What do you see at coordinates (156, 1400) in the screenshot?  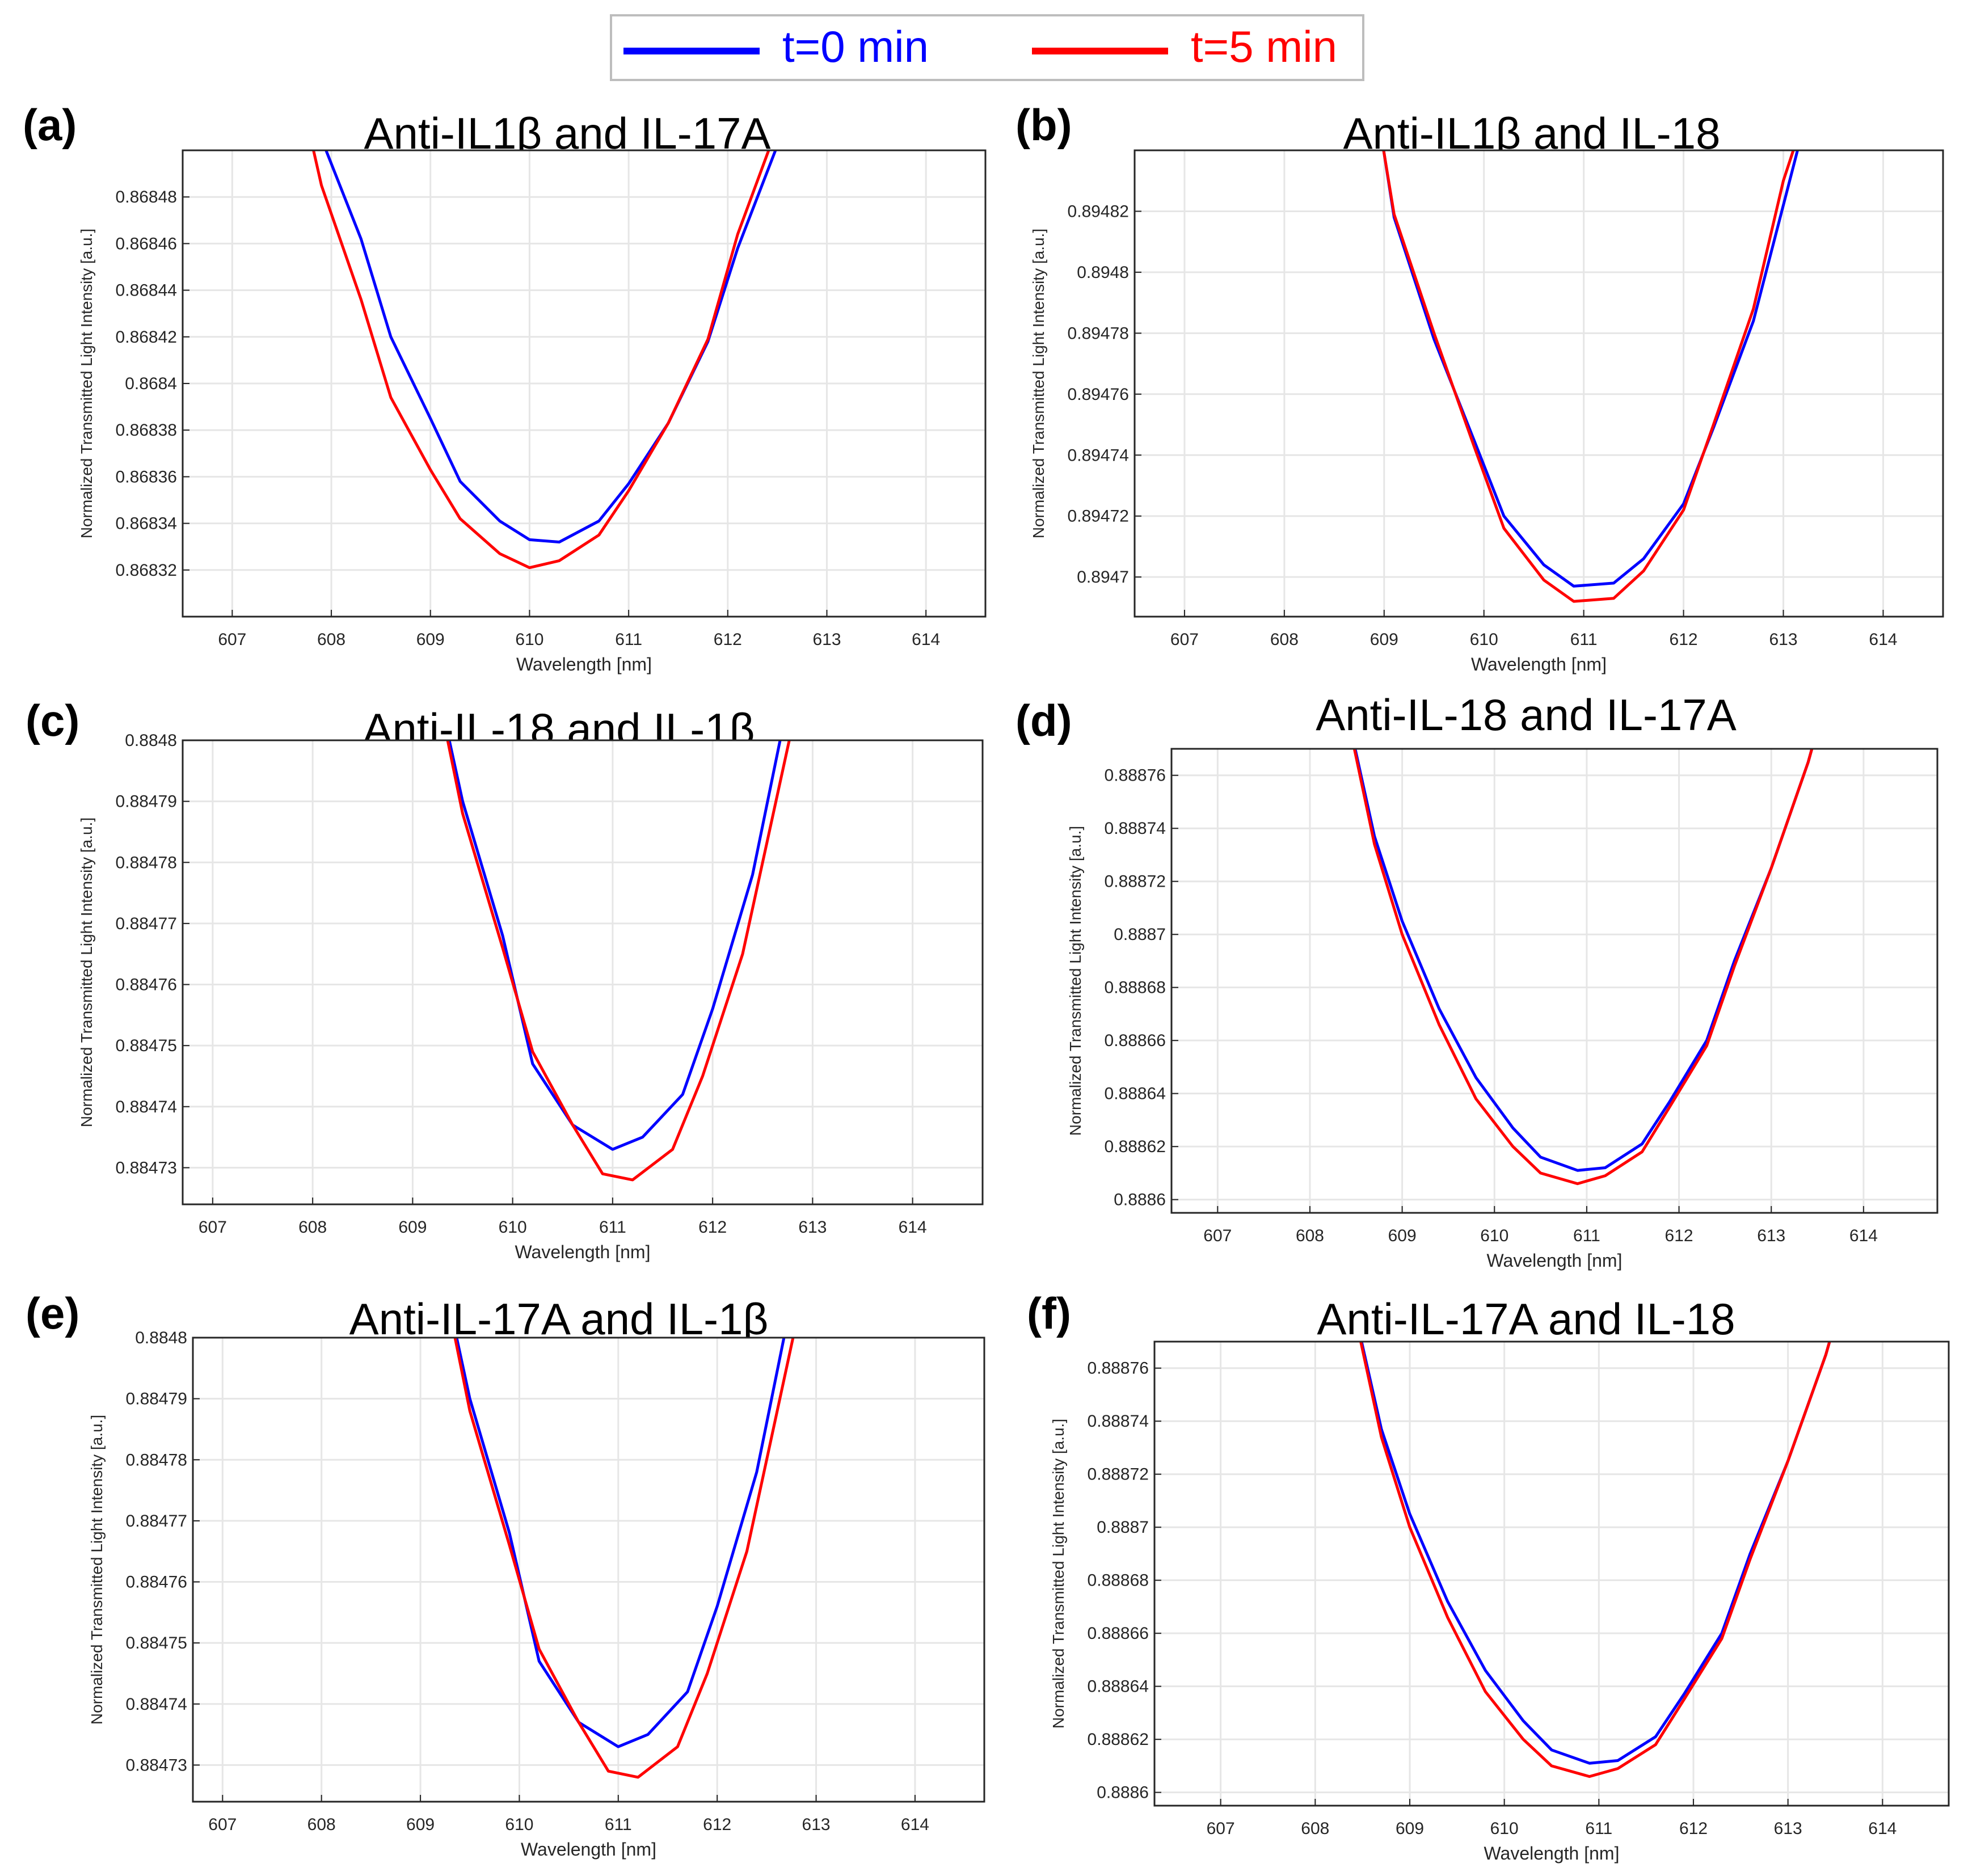 I see `panel-e-ytick-label: 0.88479` at bounding box center [156, 1400].